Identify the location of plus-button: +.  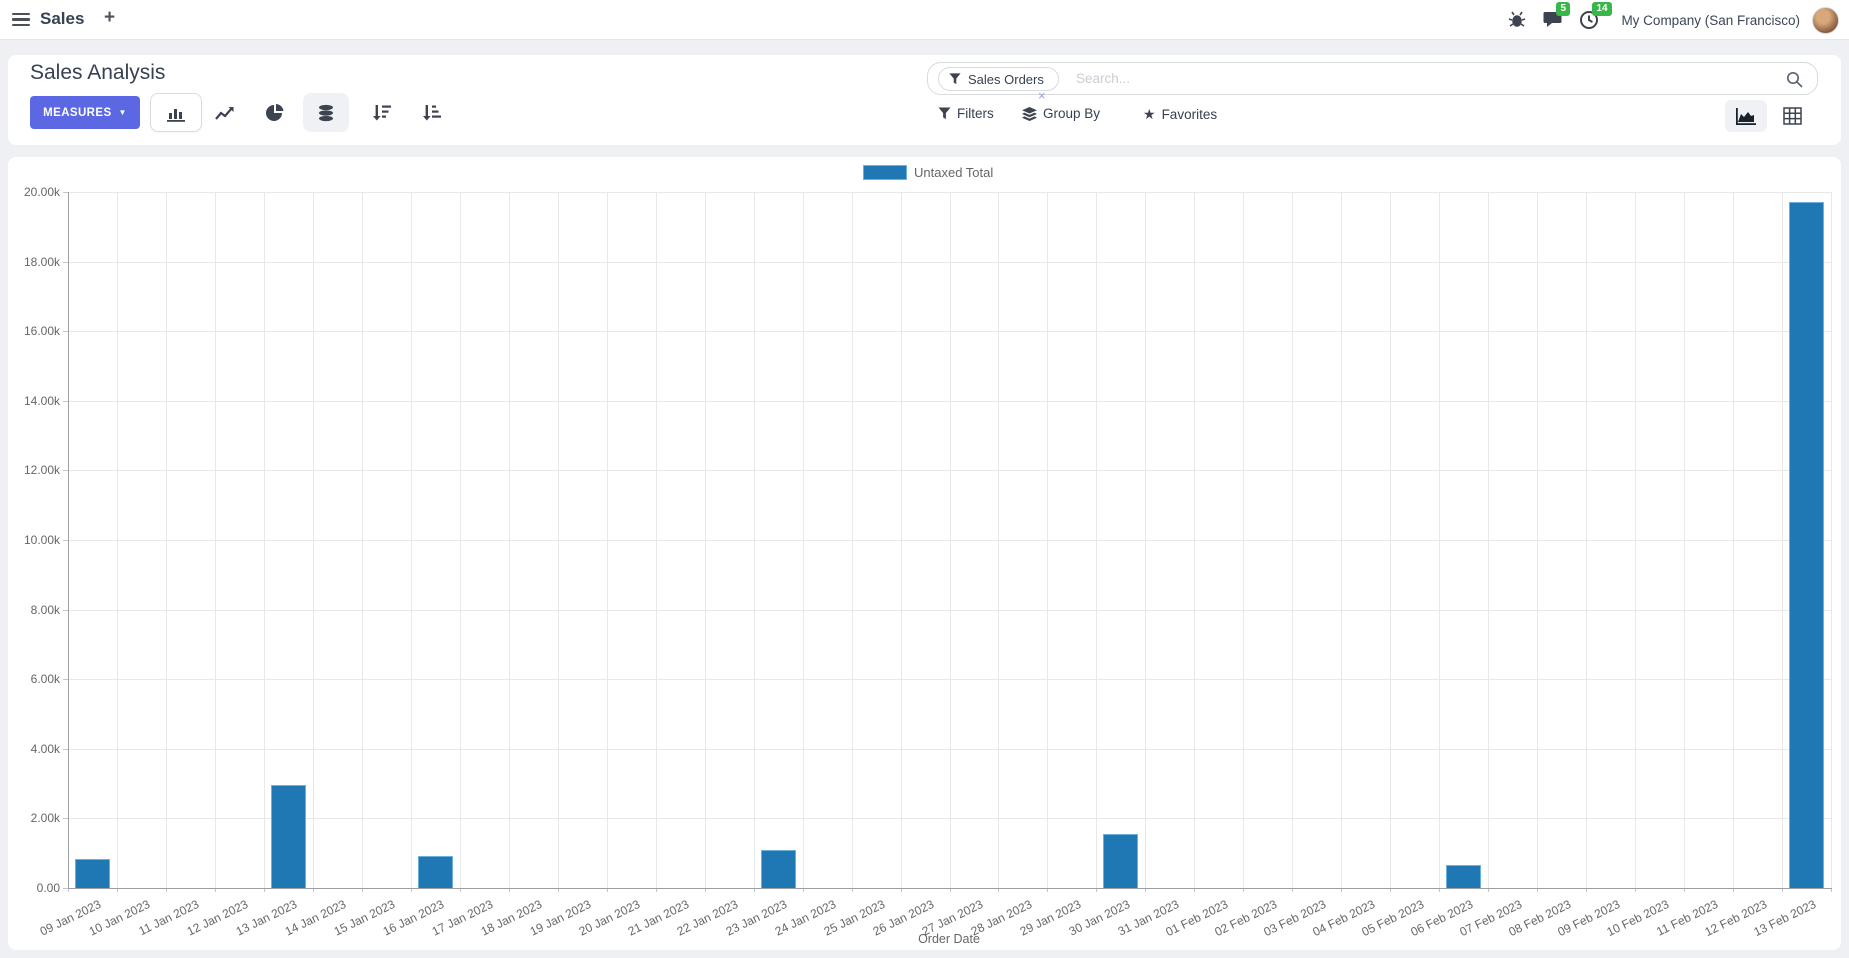
(110, 17).